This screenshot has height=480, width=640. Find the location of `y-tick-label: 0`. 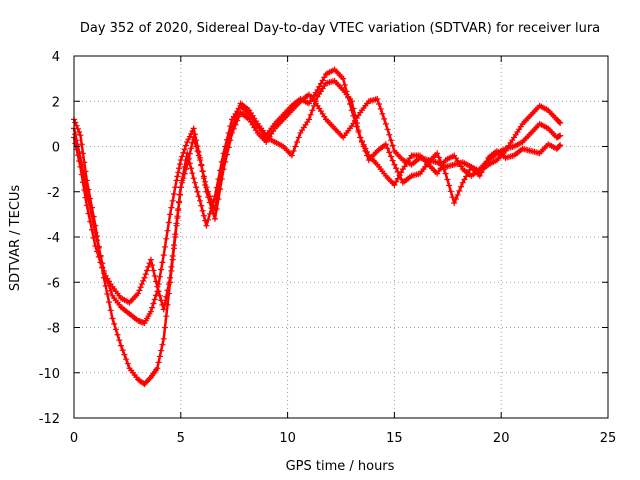

y-tick-label: 0 is located at coordinates (56, 148).